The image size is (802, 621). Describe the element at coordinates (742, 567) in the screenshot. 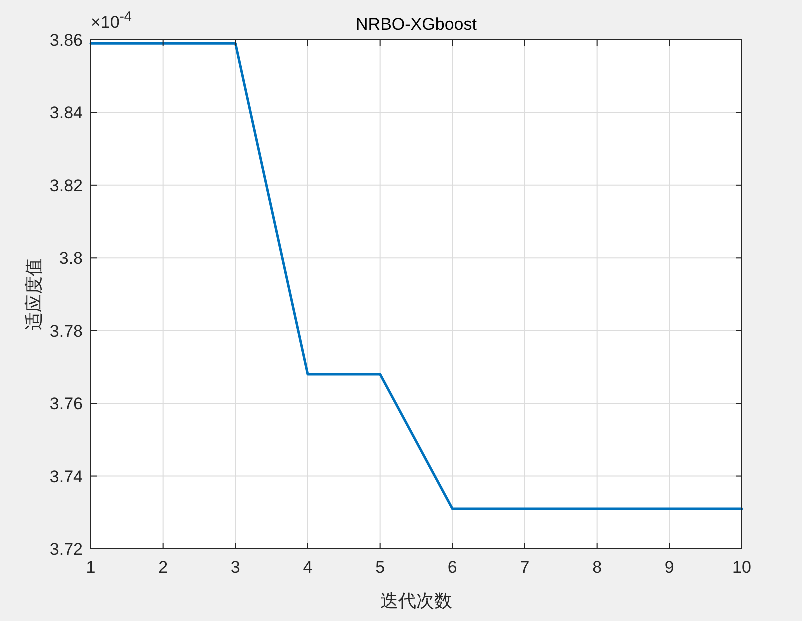

I see `x-tick-label: 10` at that location.